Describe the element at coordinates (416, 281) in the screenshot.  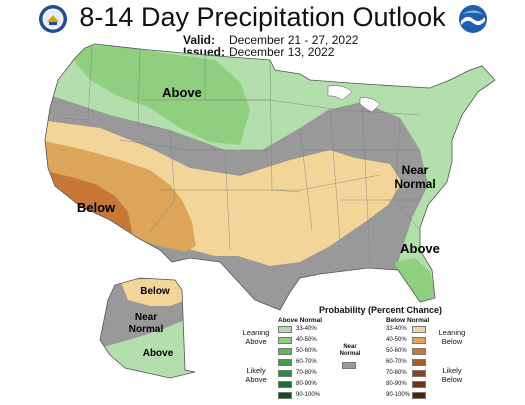
I see `florida-above-40-50-region` at that location.